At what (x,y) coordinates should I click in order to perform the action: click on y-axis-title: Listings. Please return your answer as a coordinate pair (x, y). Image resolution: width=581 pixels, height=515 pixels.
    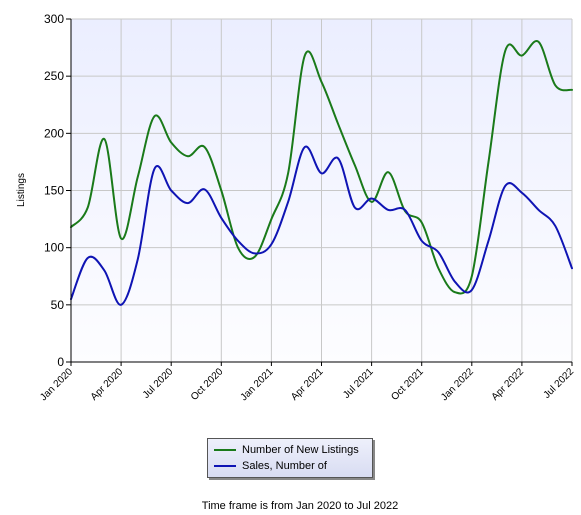
    Looking at the image, I should click on (21, 190).